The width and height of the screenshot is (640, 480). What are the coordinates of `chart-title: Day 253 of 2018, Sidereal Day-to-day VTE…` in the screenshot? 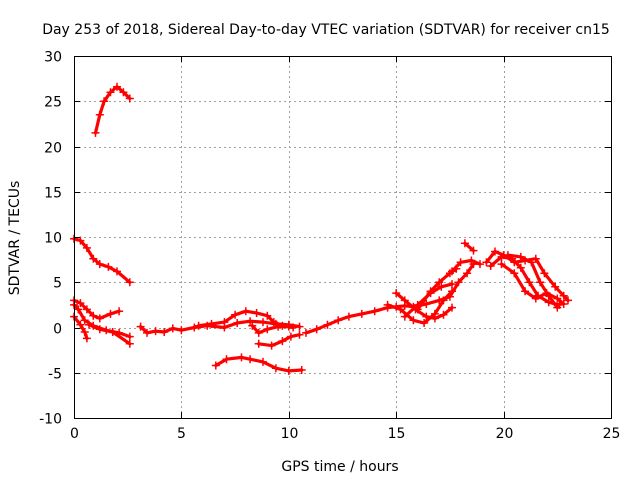 It's located at (326, 30).